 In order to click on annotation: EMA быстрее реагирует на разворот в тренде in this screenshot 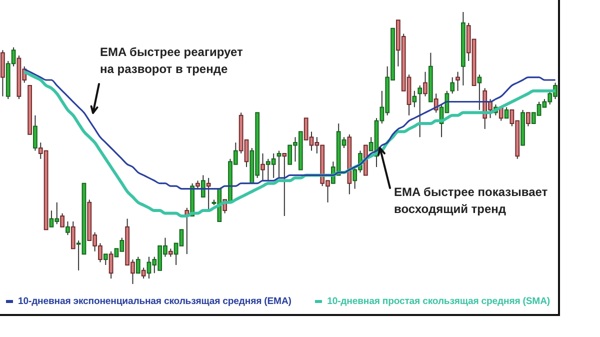, I will do `click(172, 61)`.